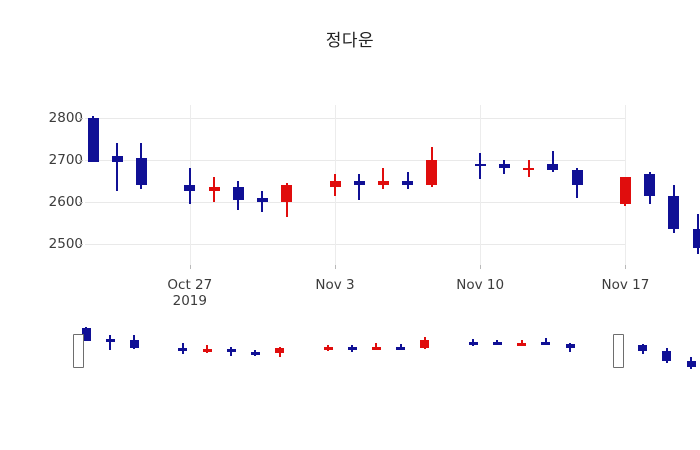  What do you see at coordinates (335, 285) in the screenshot?
I see `x-axis-tick-label: Nov 3` at bounding box center [335, 285].